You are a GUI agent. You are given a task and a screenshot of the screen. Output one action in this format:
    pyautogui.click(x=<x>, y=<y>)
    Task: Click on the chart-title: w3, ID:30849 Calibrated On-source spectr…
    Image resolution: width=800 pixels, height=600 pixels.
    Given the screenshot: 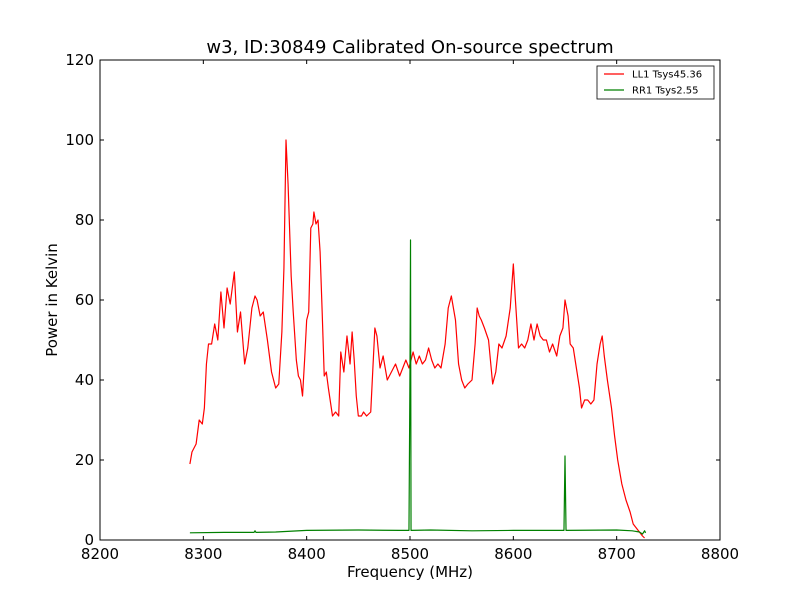 What is the action you would take?
    pyautogui.click(x=409, y=47)
    